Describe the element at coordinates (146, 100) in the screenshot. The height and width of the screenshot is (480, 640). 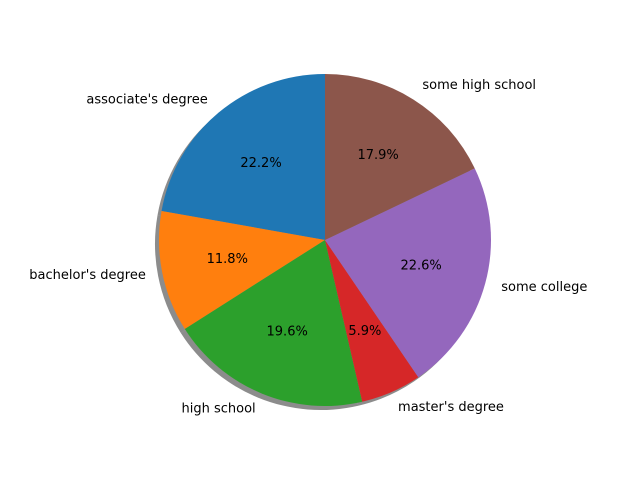
I see `slice-label-associate-s-degree: associate's degree` at that location.